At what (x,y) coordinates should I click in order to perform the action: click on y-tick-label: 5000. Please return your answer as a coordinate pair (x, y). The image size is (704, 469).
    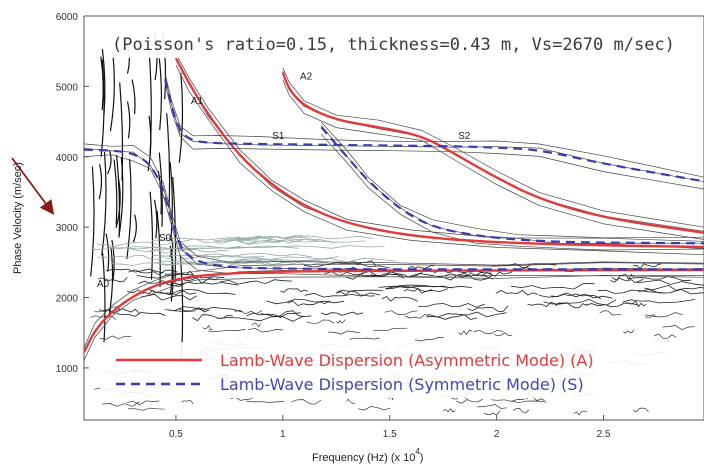
    Looking at the image, I should click on (67, 87).